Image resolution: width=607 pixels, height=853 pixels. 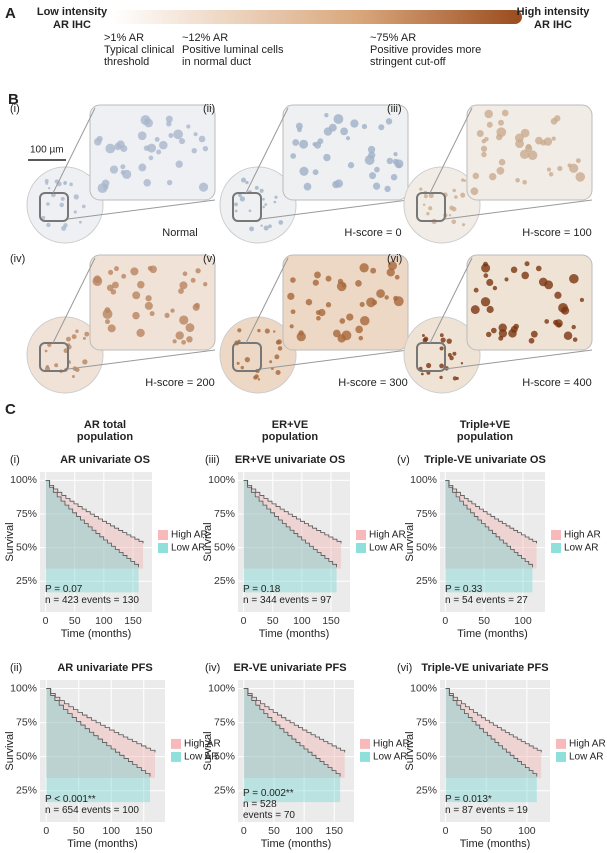 What do you see at coordinates (163, 548) in the screenshot?
I see `legend-swatch` at bounding box center [163, 548].